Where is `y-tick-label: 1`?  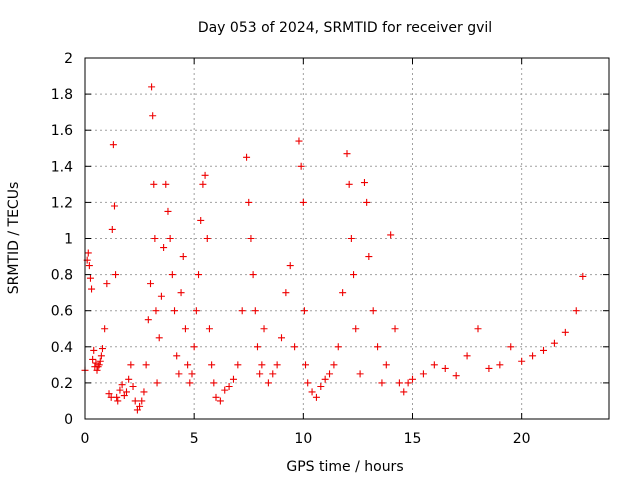
y-tick-label: 1 is located at coordinates (68, 240).